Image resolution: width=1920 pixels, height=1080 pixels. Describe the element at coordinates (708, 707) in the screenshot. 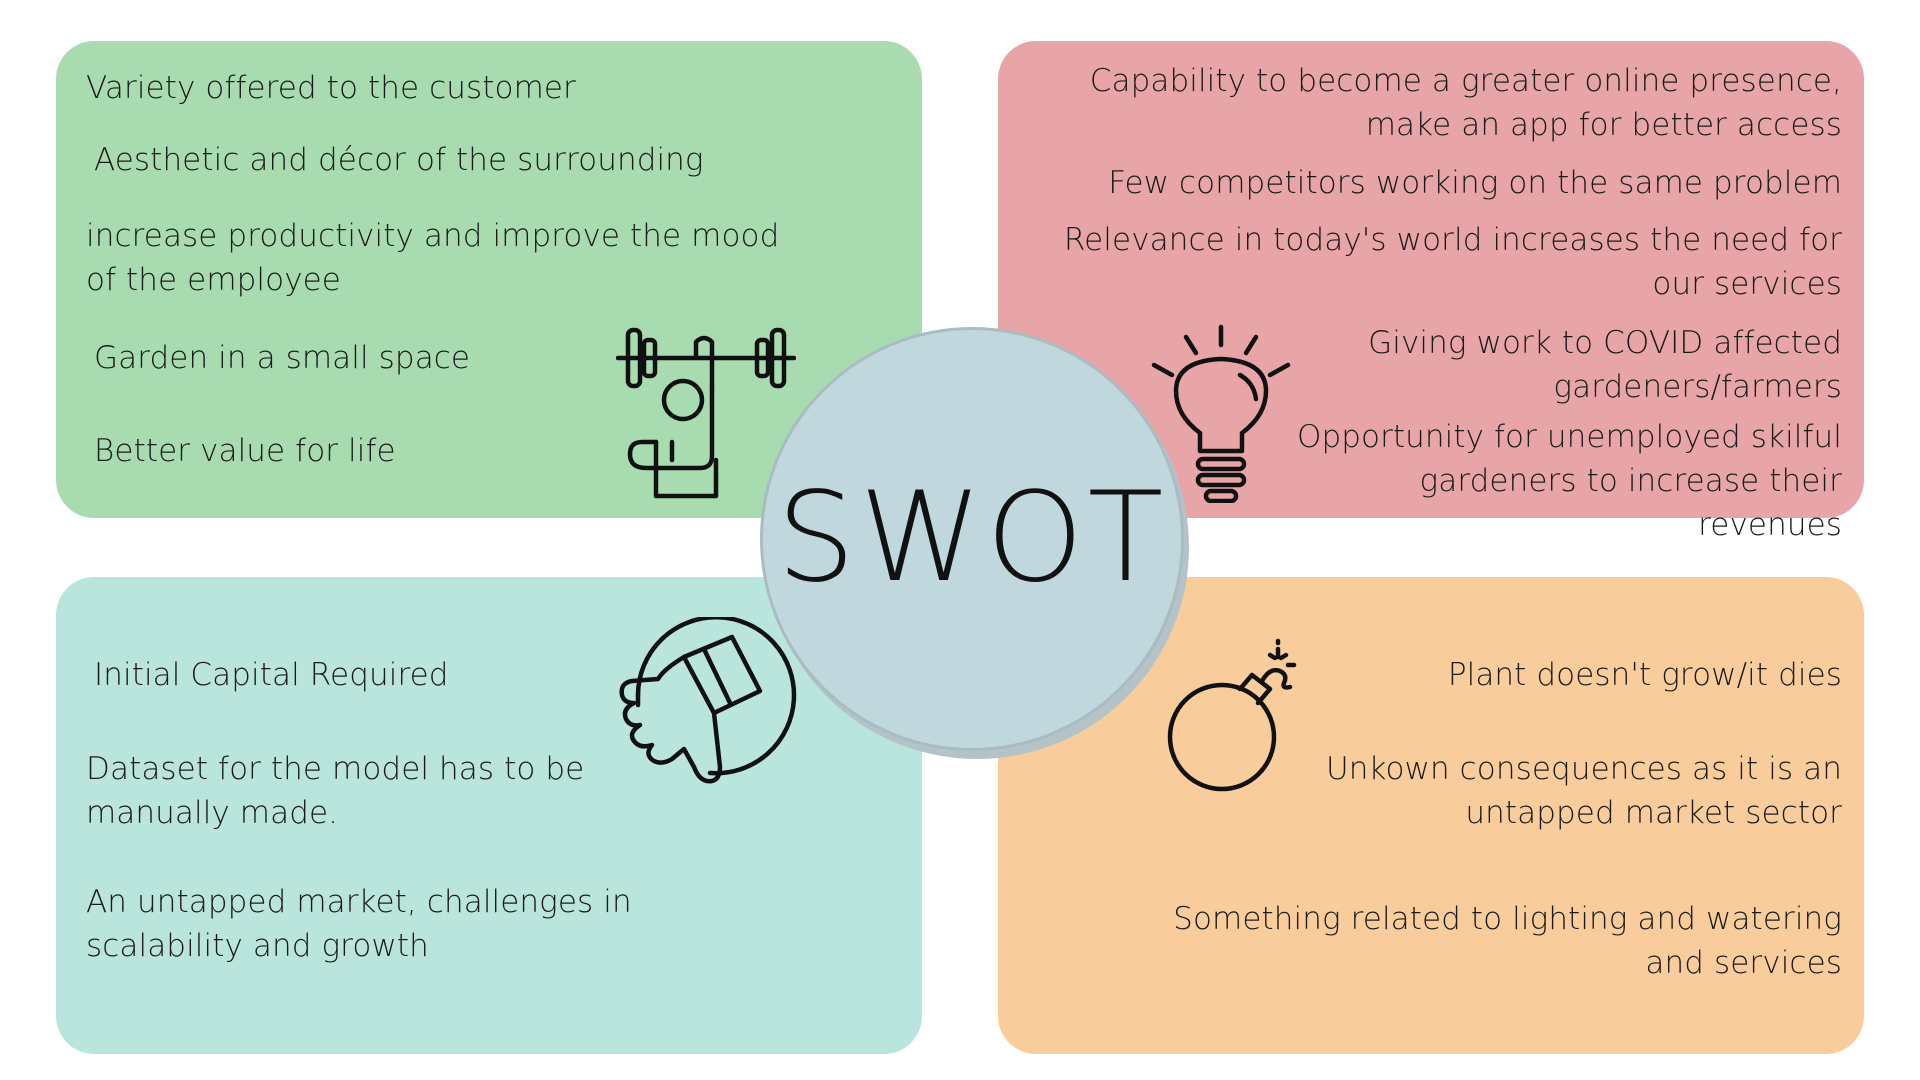

I see `thumbs-down-icon` at that location.